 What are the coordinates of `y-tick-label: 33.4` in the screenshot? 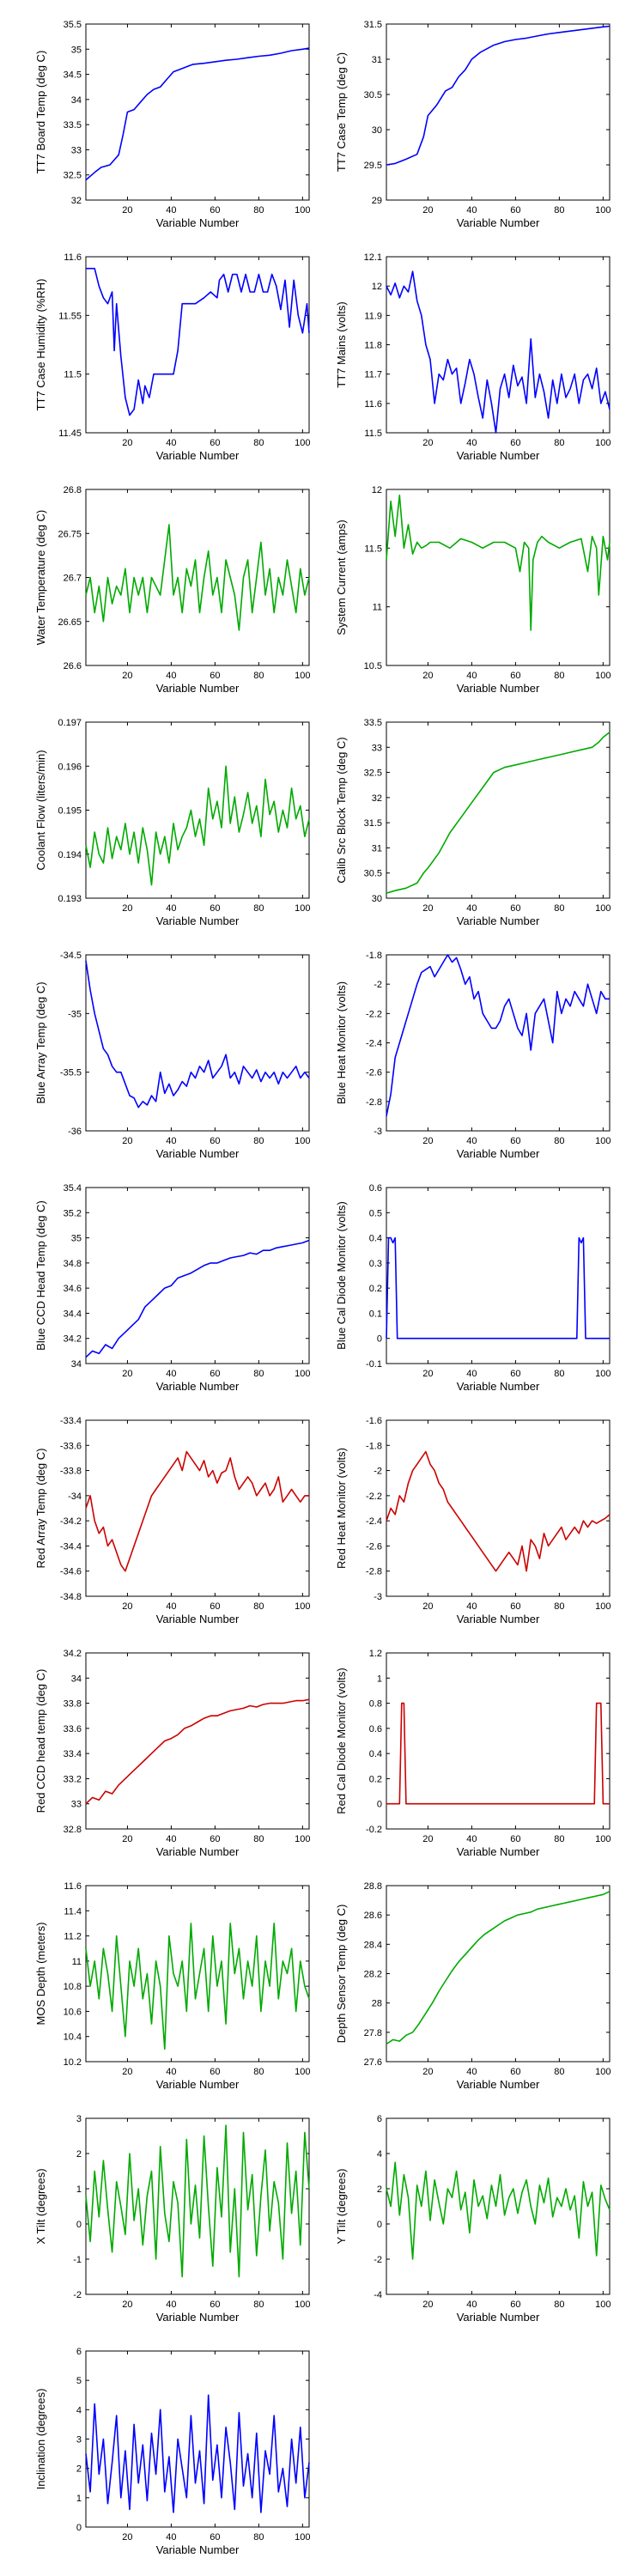 It's located at (73, 1754).